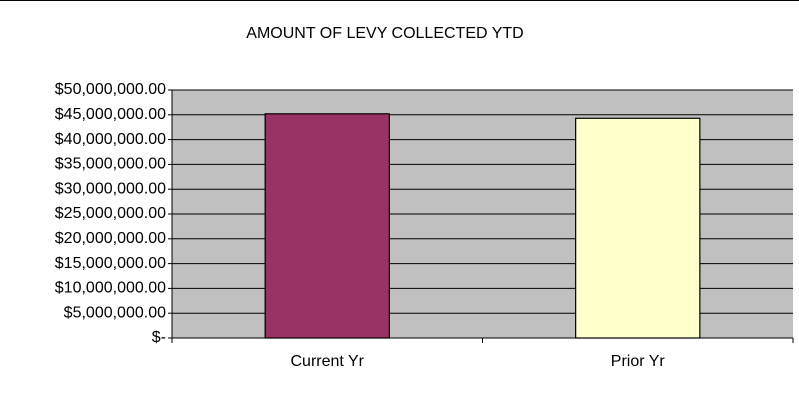 The height and width of the screenshot is (404, 799). What do you see at coordinates (110, 139) in the screenshot?
I see `y-tick-label: $40,000,000.00` at bounding box center [110, 139].